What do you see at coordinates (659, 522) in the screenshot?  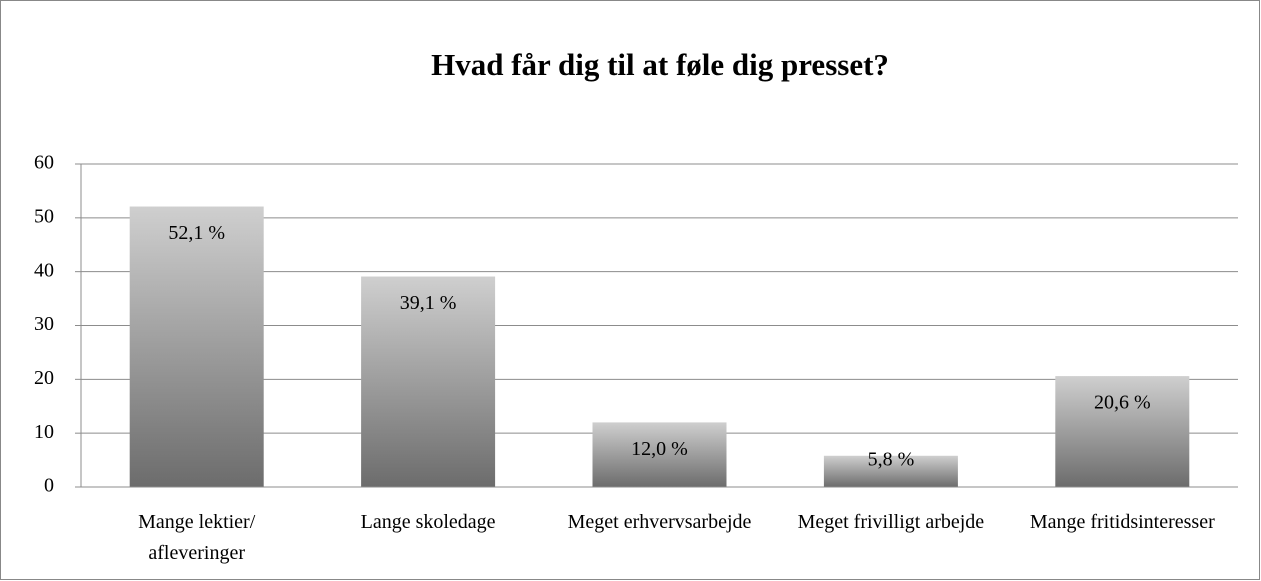 I see `x-tick-label: Meget erhvervsarbejde` at bounding box center [659, 522].